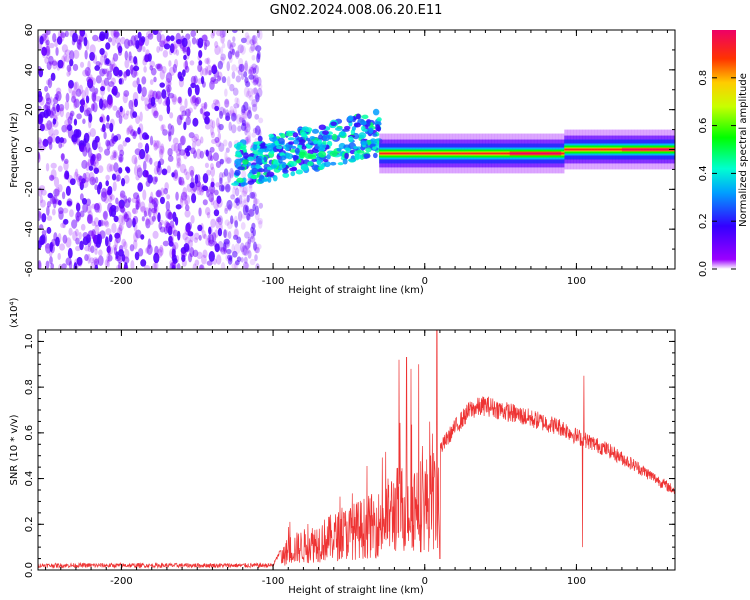  Describe the element at coordinates (14, 150) in the screenshot. I see `spectrogram-y-label: Frequency (Hz)` at that location.